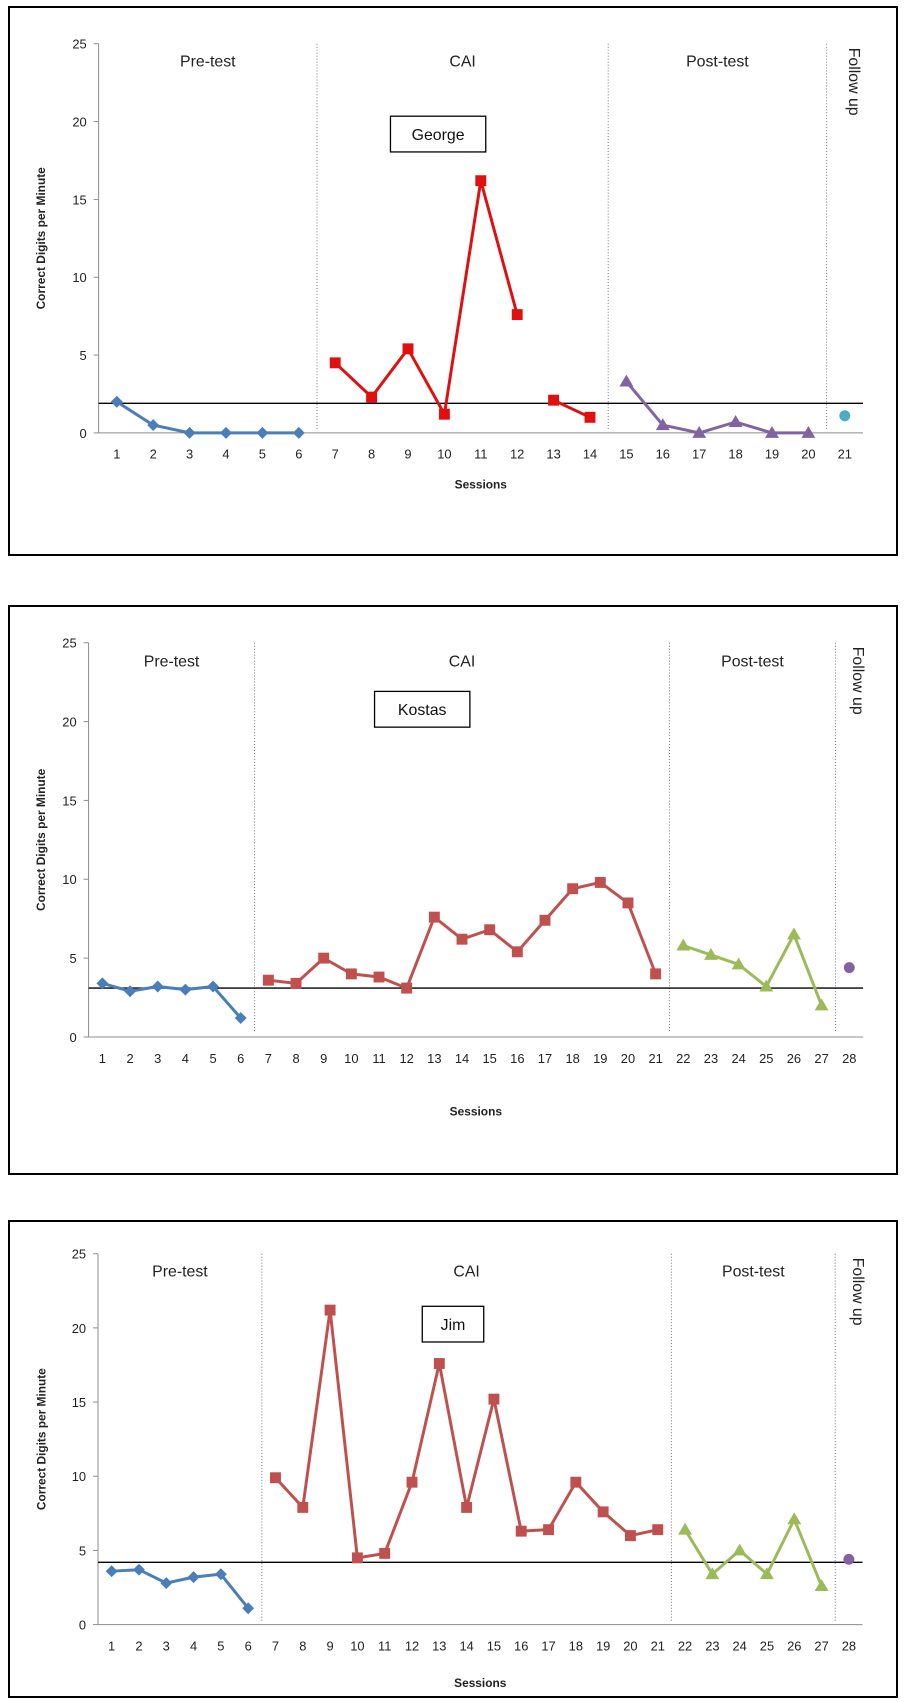 This screenshot has width=907, height=1702. I want to click on x-tick-label: 15, so click(626, 454).